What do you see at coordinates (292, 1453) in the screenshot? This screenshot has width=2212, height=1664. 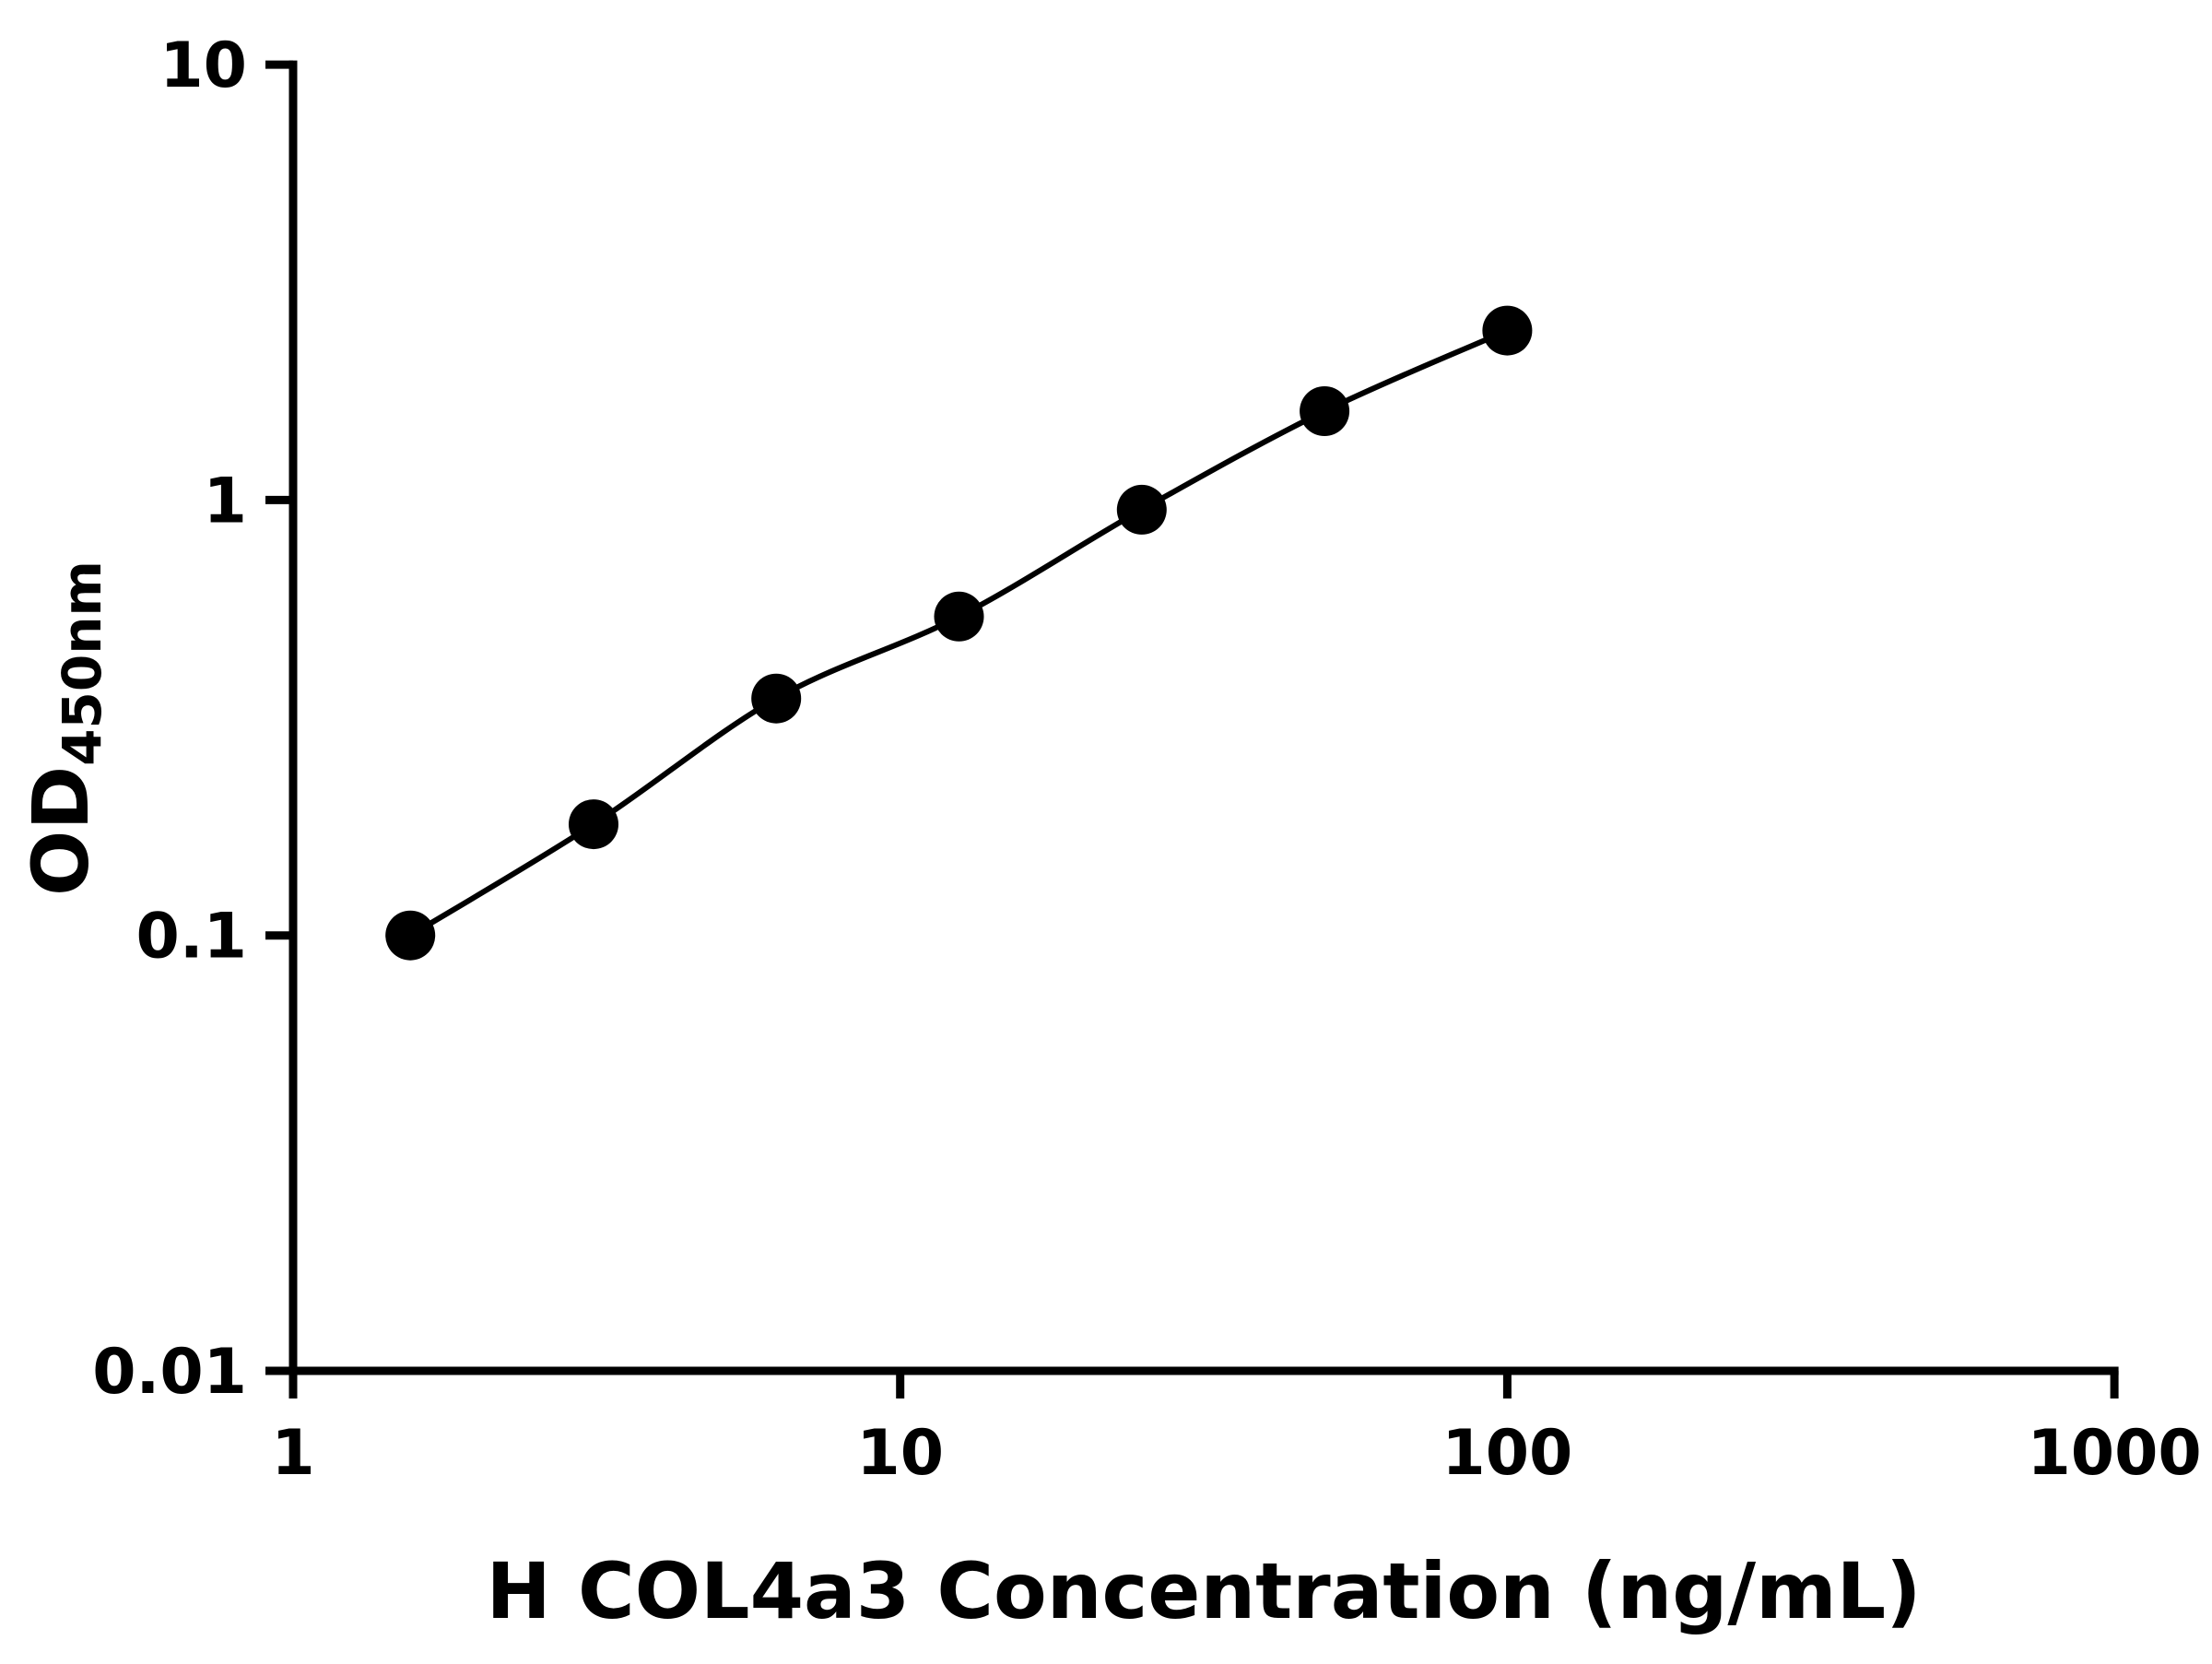 I see `x-tick-label: 1` at bounding box center [292, 1453].